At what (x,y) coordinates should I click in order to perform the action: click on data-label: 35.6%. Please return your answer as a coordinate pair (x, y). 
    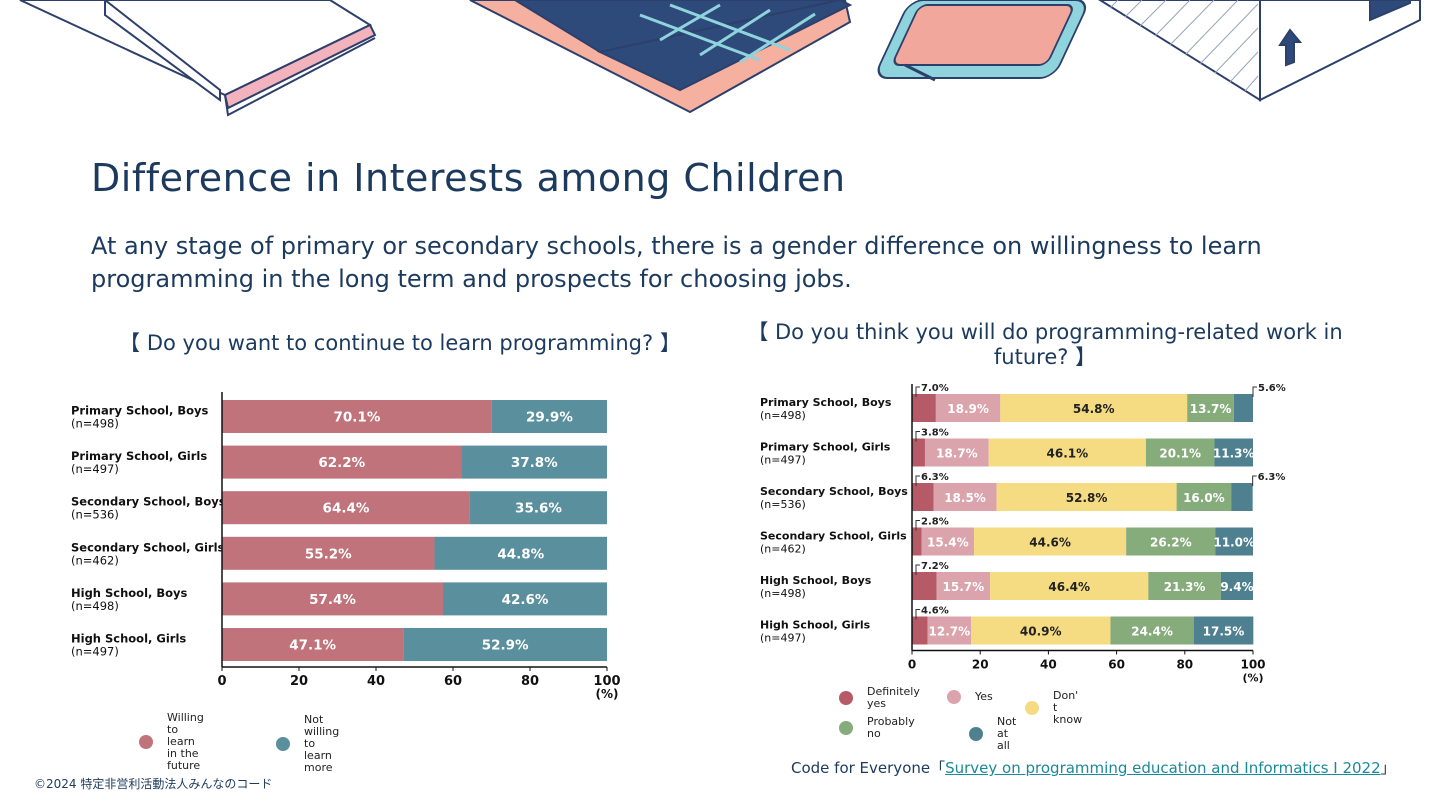
    Looking at the image, I should click on (538, 509).